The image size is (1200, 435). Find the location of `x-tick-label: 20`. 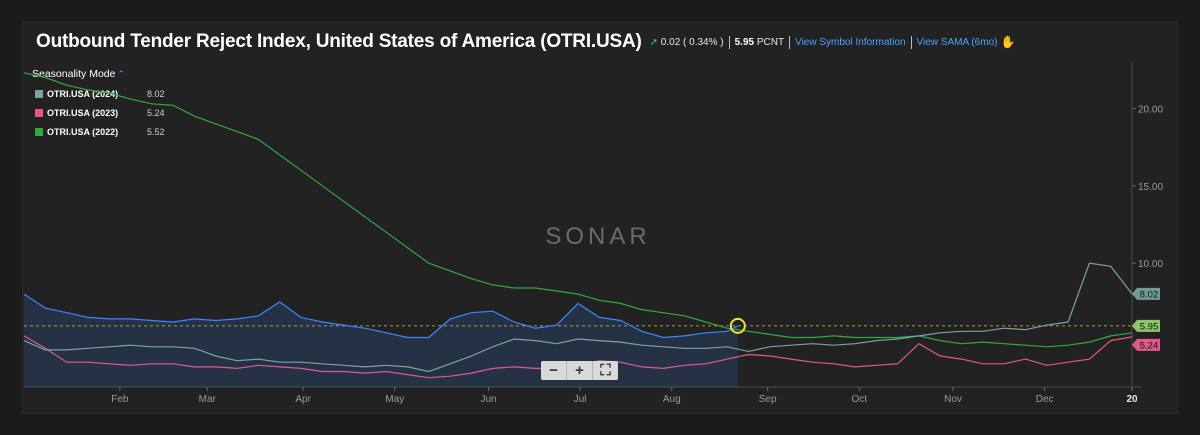

x-tick-label: 20 is located at coordinates (1132, 399).